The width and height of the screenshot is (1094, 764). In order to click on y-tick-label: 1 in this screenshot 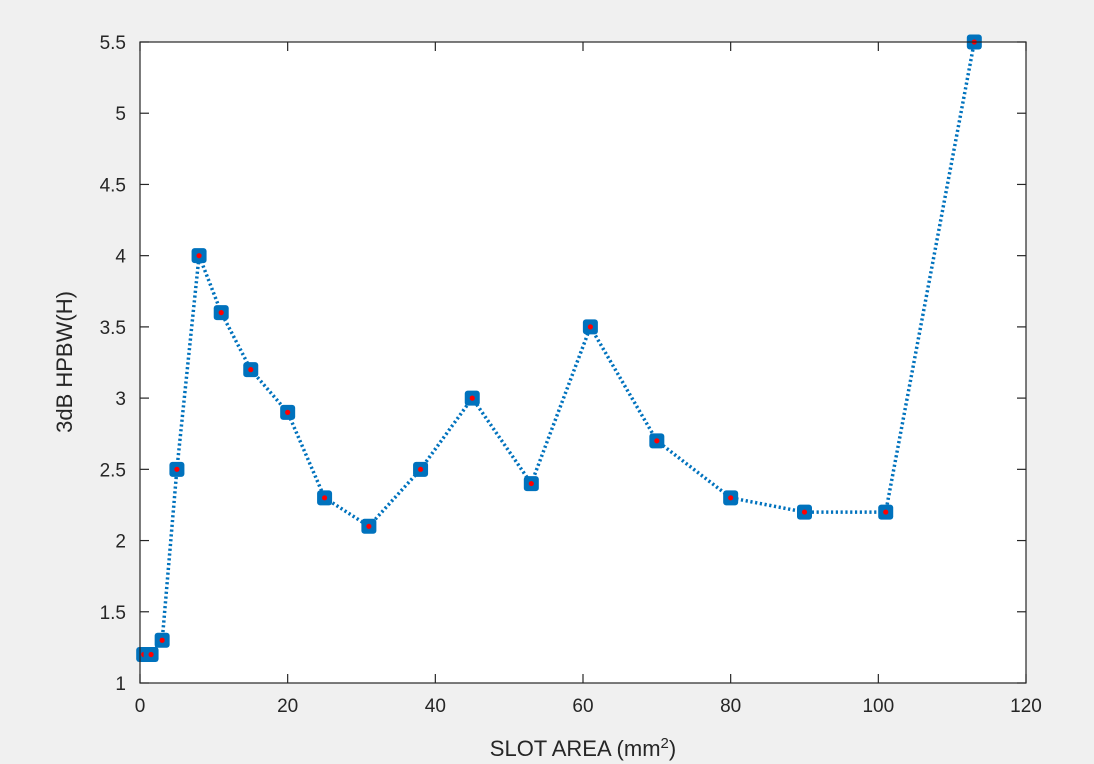, I will do `click(120, 684)`.